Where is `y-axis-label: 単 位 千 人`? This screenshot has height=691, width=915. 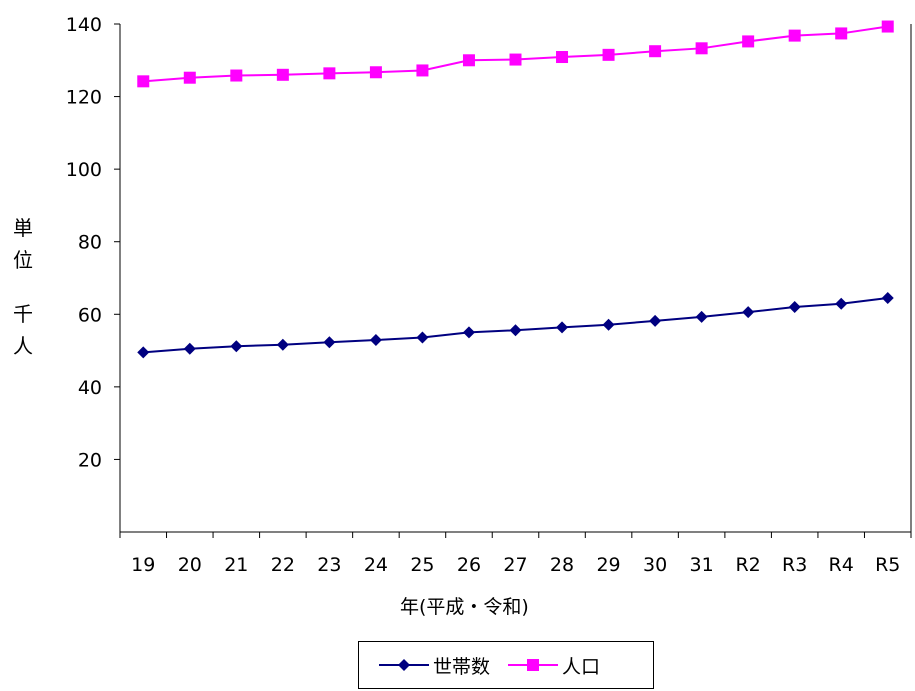 y-axis-label: 単 位 千 人 is located at coordinates (23, 287).